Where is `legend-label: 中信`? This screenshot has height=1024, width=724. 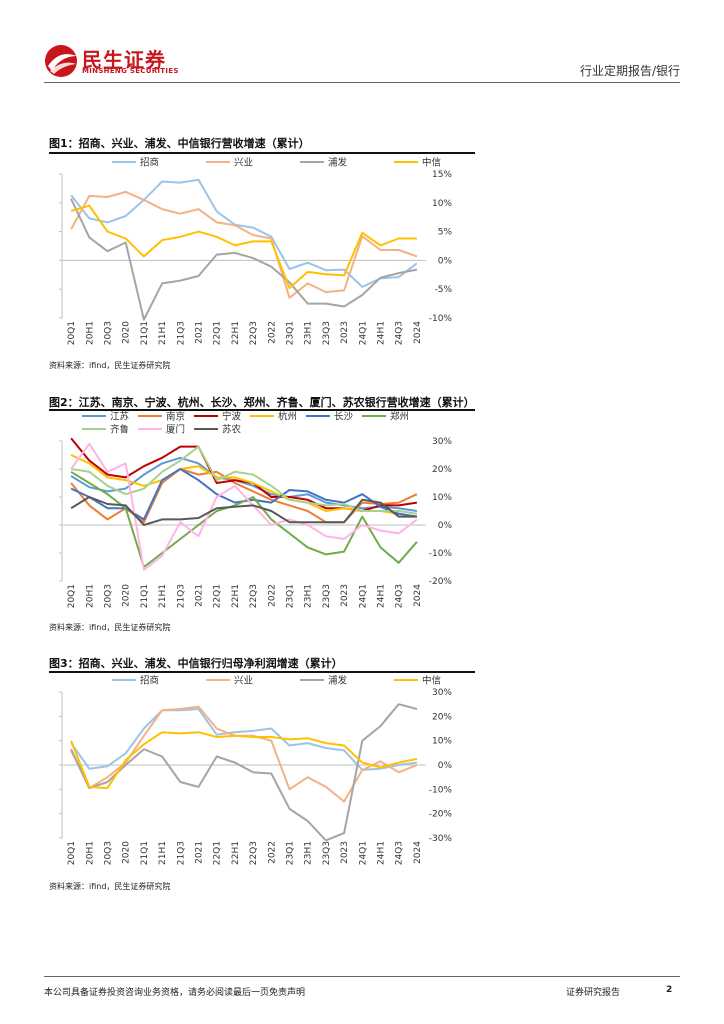 legend-label: 中信 is located at coordinates (431, 163).